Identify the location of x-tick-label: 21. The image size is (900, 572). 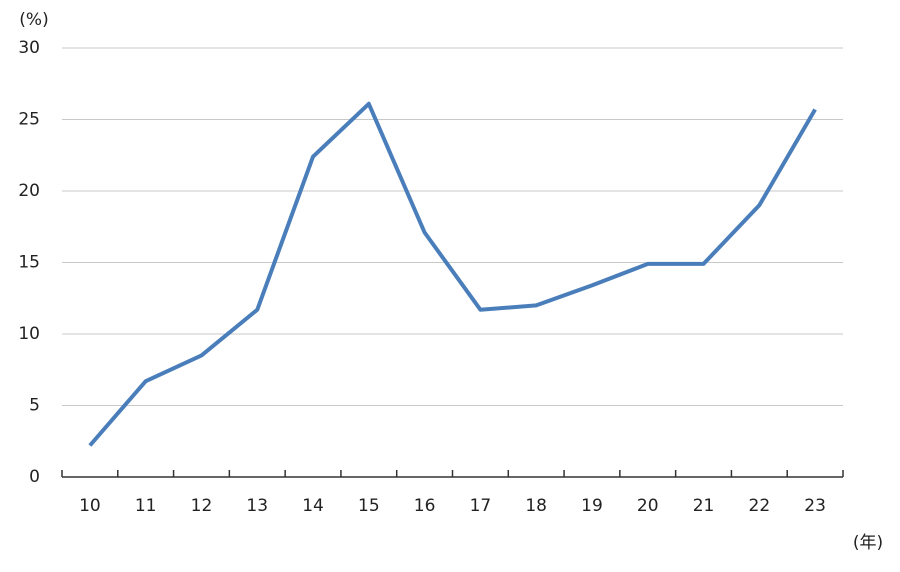
(704, 506).